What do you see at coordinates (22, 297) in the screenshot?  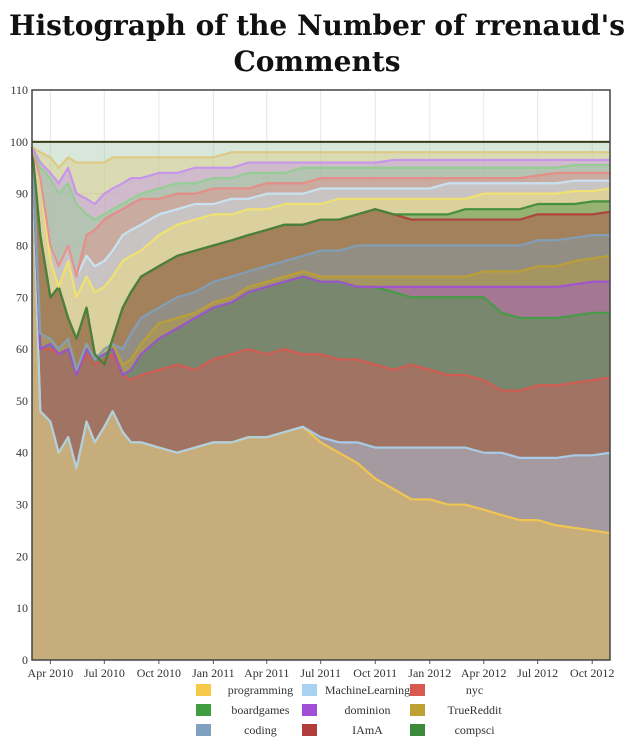 I see `y-tick-label: 70` at bounding box center [22, 297].